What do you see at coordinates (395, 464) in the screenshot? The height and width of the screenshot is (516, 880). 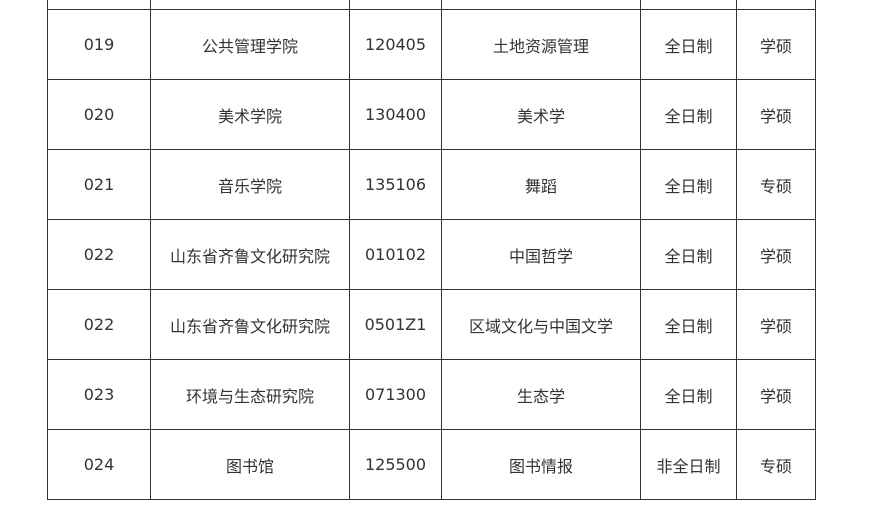 I see `major-code-cell: 125500` at bounding box center [395, 464].